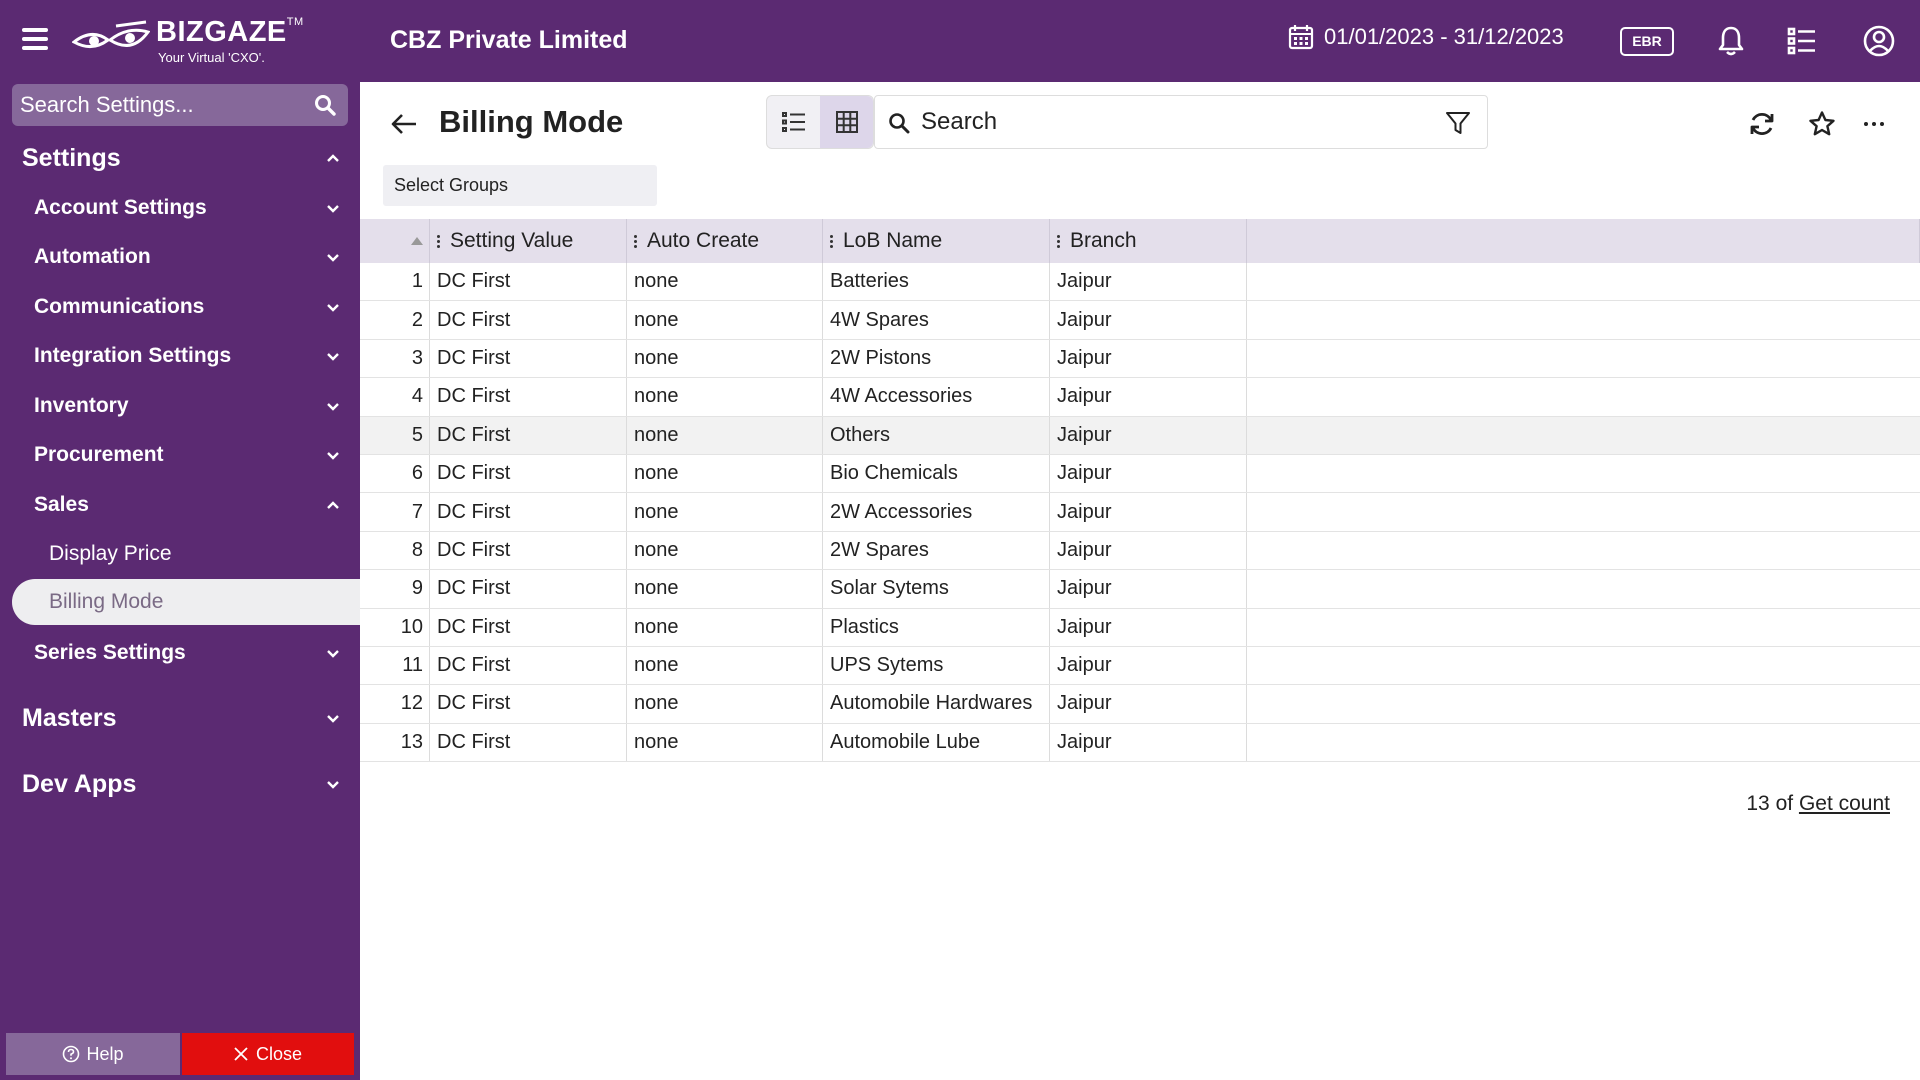 The height and width of the screenshot is (1080, 1920). I want to click on help-button: Help, so click(93, 1054).